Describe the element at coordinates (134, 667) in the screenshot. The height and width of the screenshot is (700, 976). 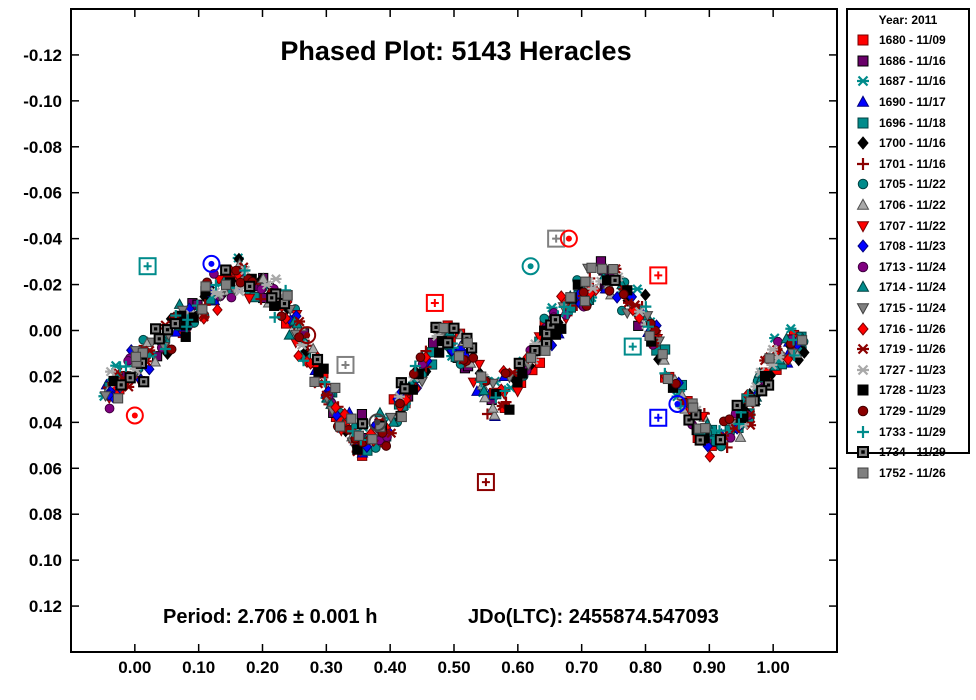
I see `x-tick-label: 0.00` at that location.